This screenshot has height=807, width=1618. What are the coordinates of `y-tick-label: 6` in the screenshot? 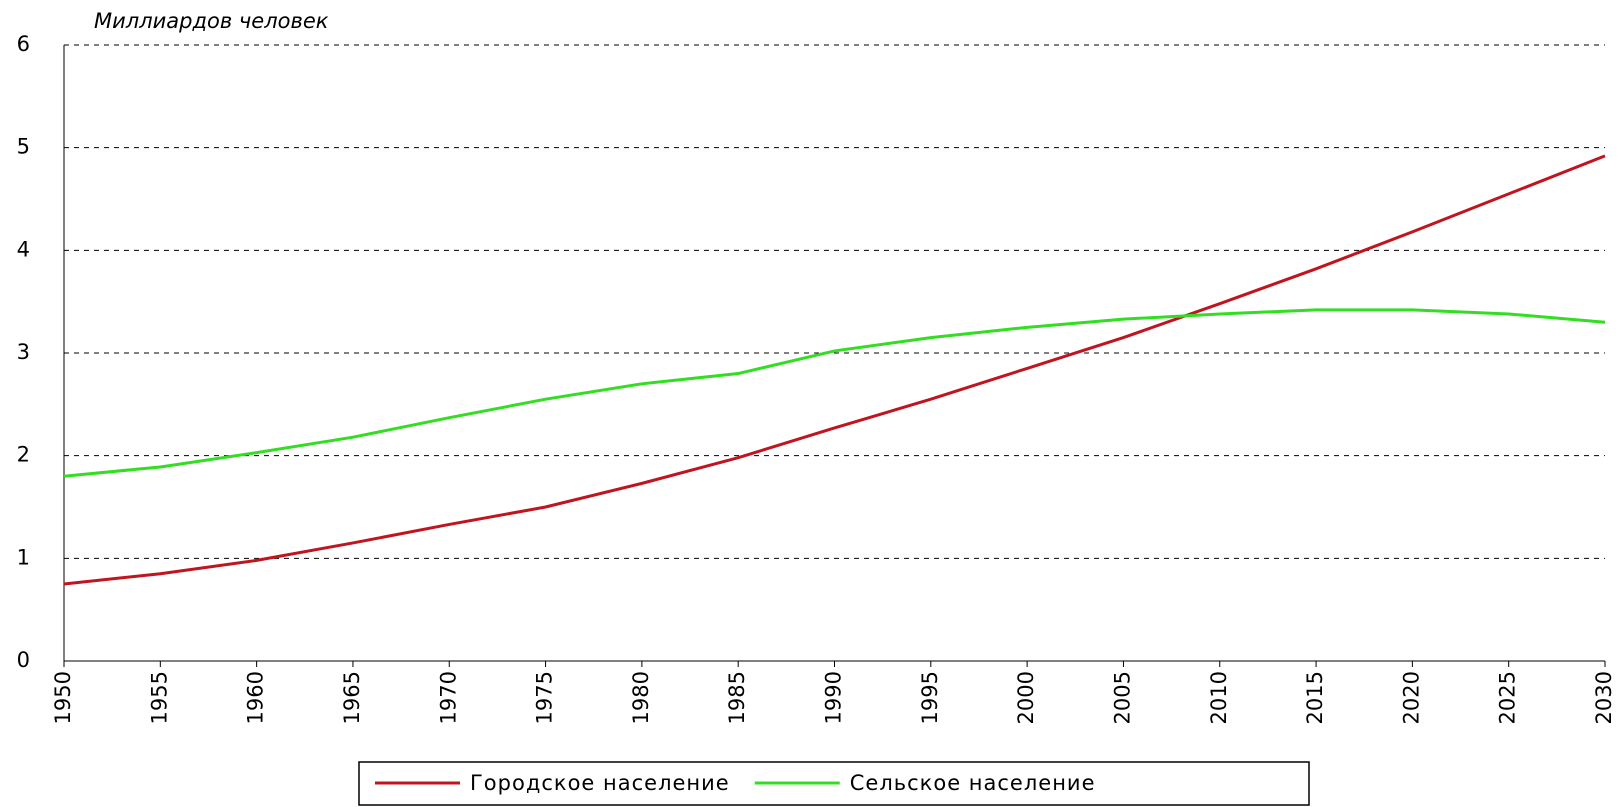 It's located at (23, 44).